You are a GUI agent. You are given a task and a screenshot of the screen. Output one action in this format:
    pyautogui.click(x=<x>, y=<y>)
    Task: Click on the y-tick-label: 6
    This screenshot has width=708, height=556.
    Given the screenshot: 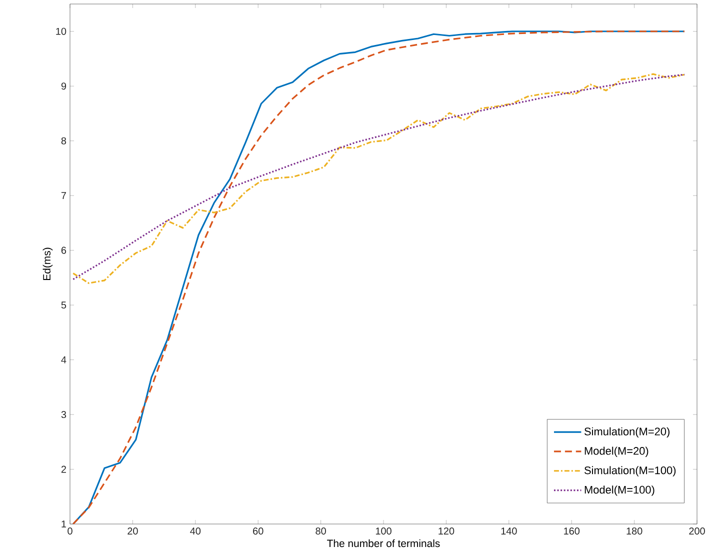 What is the action you would take?
    pyautogui.click(x=63, y=250)
    